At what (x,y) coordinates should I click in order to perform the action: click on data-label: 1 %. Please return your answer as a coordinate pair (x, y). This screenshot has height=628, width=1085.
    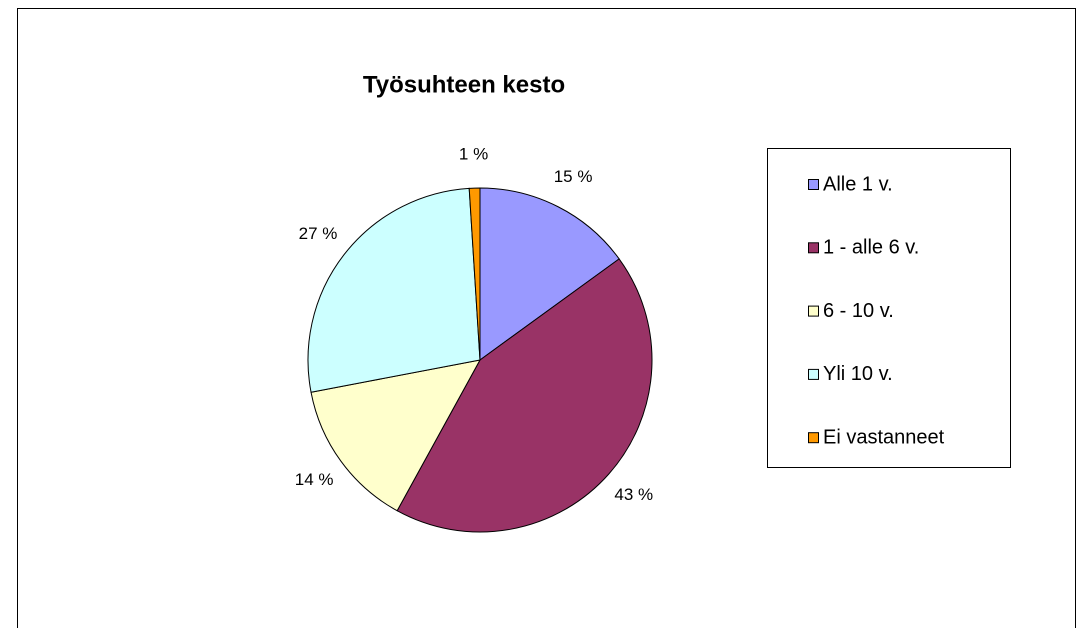
    Looking at the image, I should click on (473, 154).